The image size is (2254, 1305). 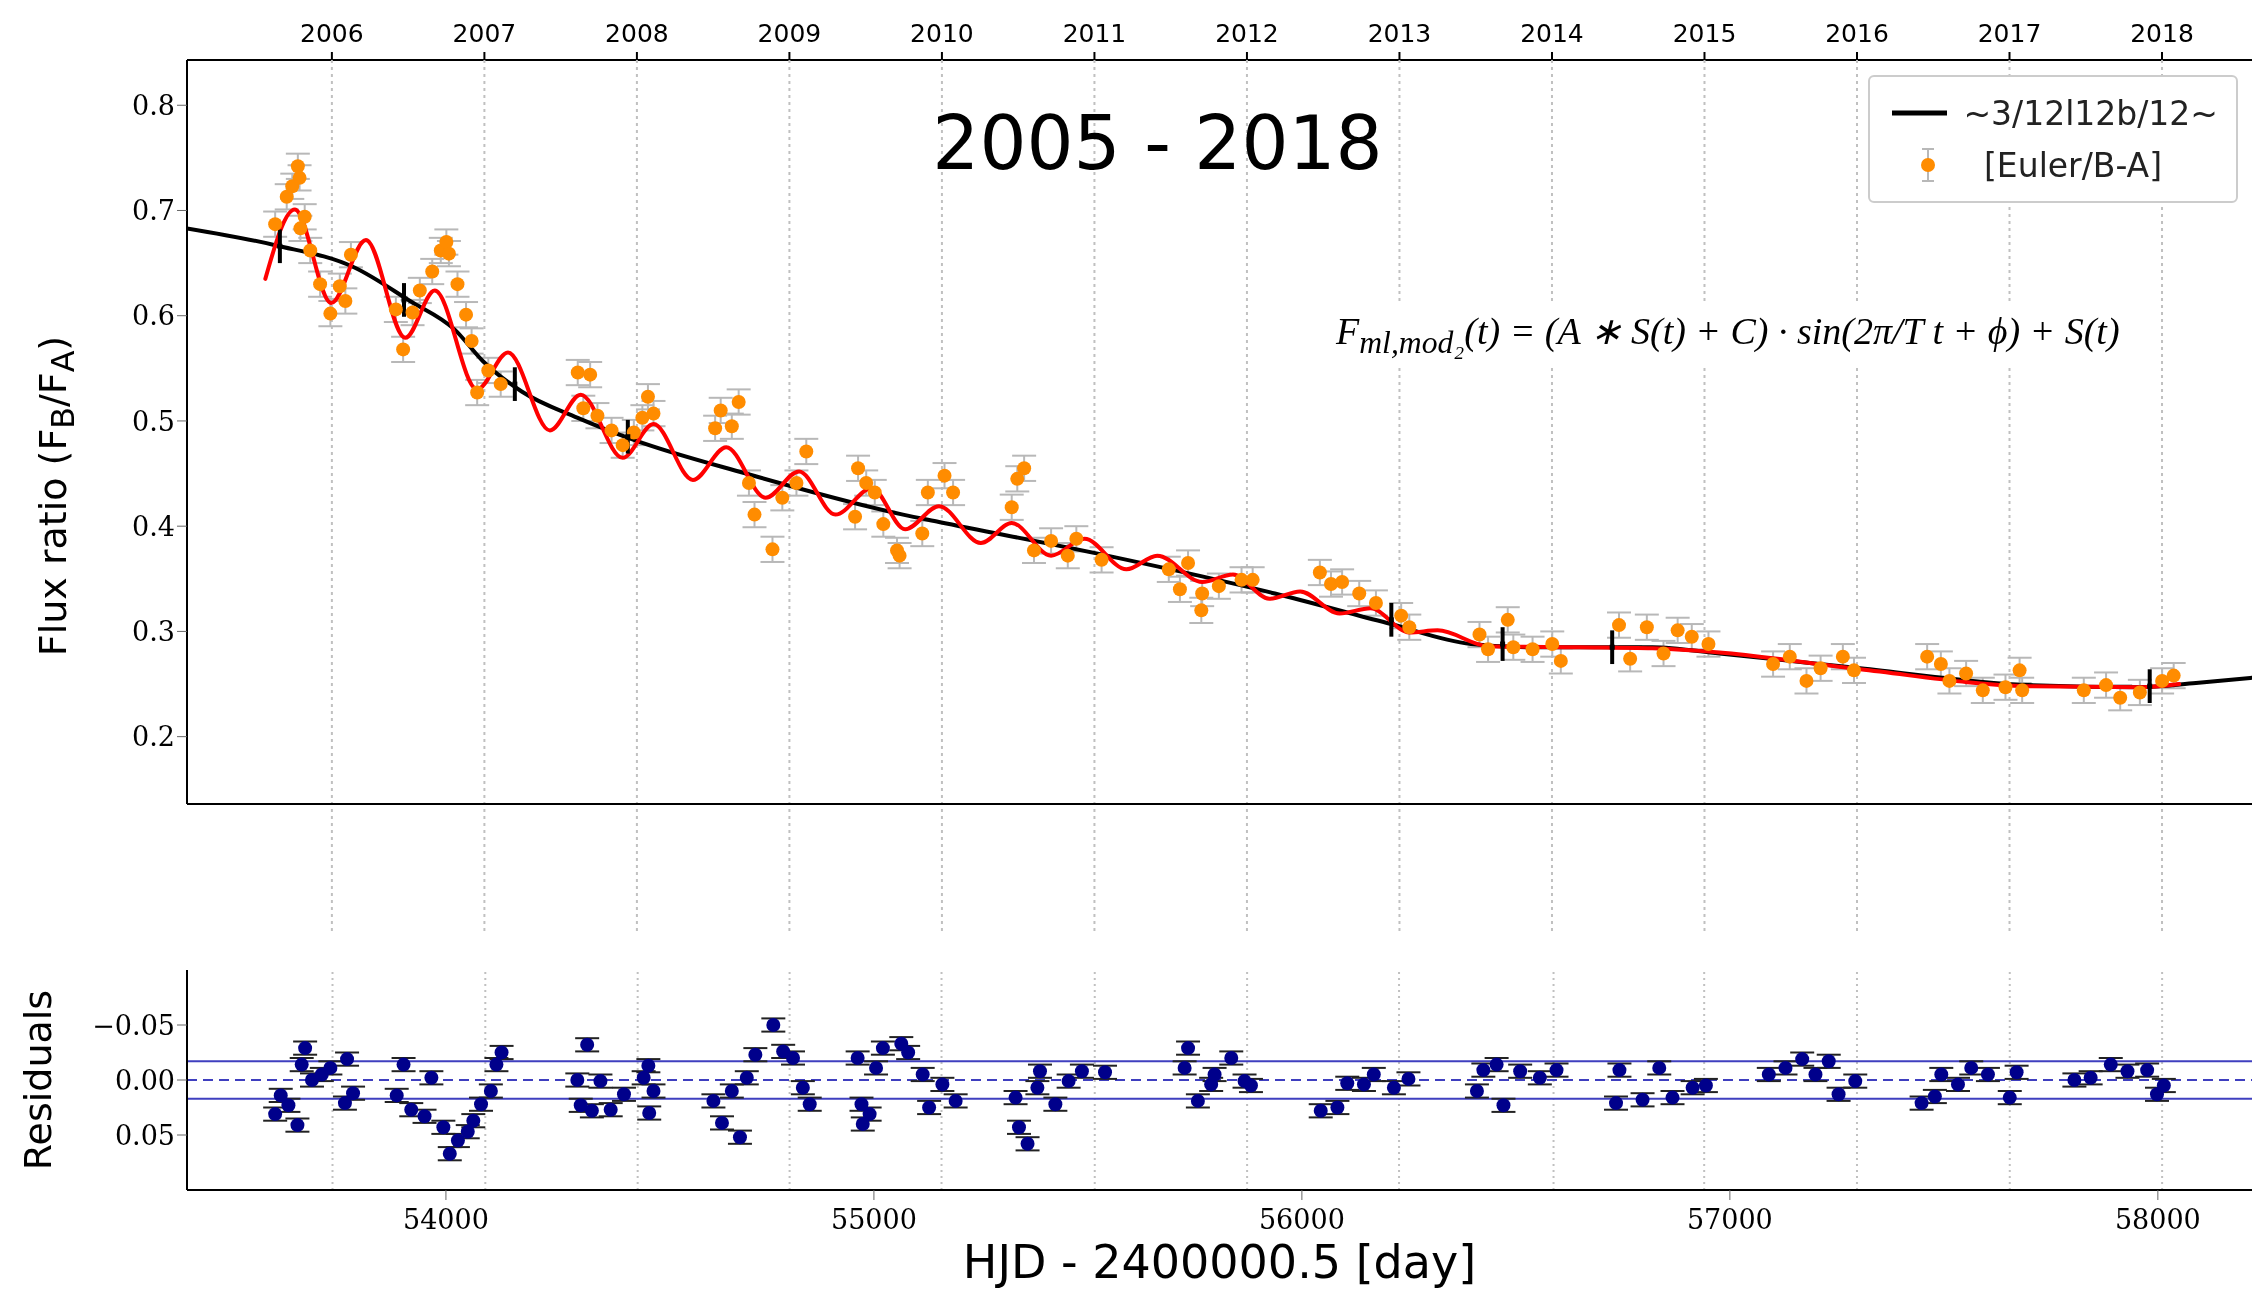 I want to click on y-axis-title: Residuals, so click(x=38, y=1080).